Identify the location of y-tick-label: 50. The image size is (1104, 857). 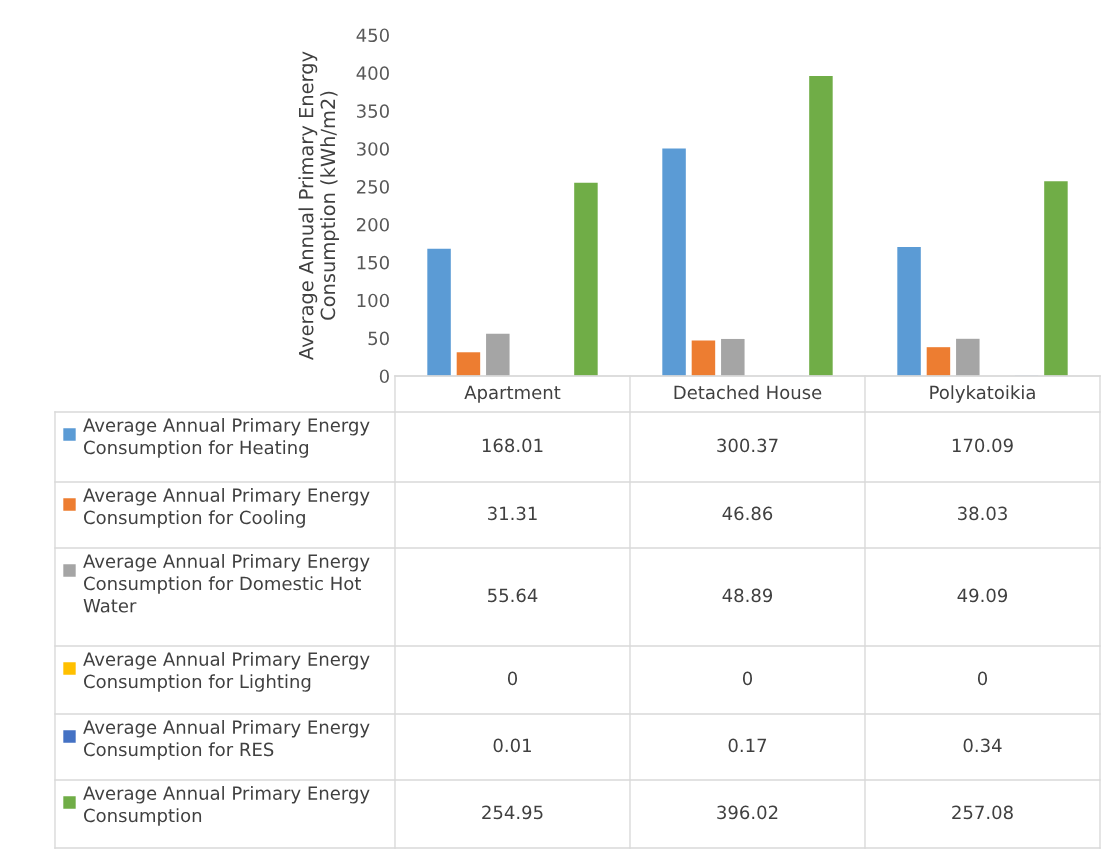
(378, 338).